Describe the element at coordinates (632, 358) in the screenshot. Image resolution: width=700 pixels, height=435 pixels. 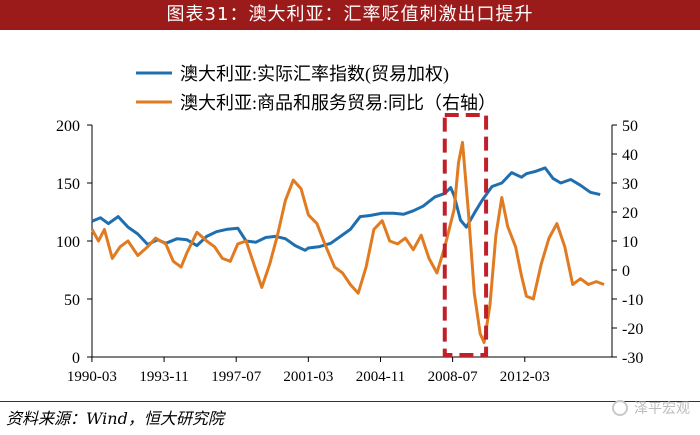
I see `y-right-tick-label: -30` at that location.